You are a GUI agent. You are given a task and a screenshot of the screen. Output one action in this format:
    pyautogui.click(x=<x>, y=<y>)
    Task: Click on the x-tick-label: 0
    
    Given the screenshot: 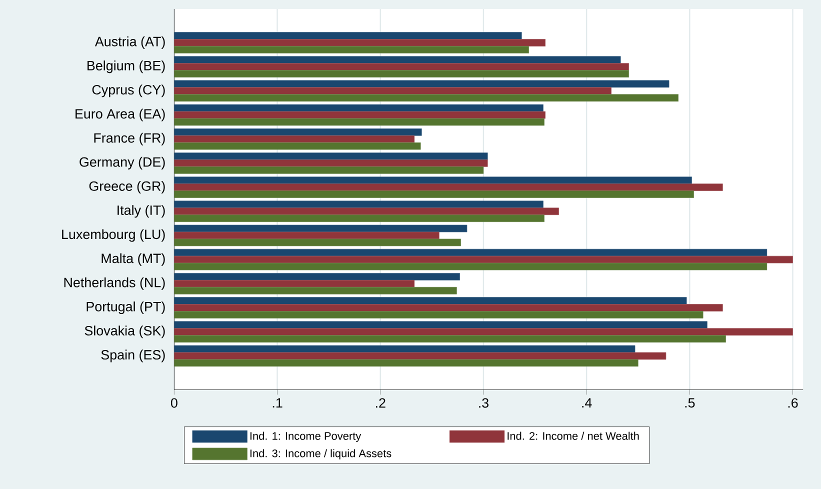 What is the action you would take?
    pyautogui.click(x=174, y=403)
    